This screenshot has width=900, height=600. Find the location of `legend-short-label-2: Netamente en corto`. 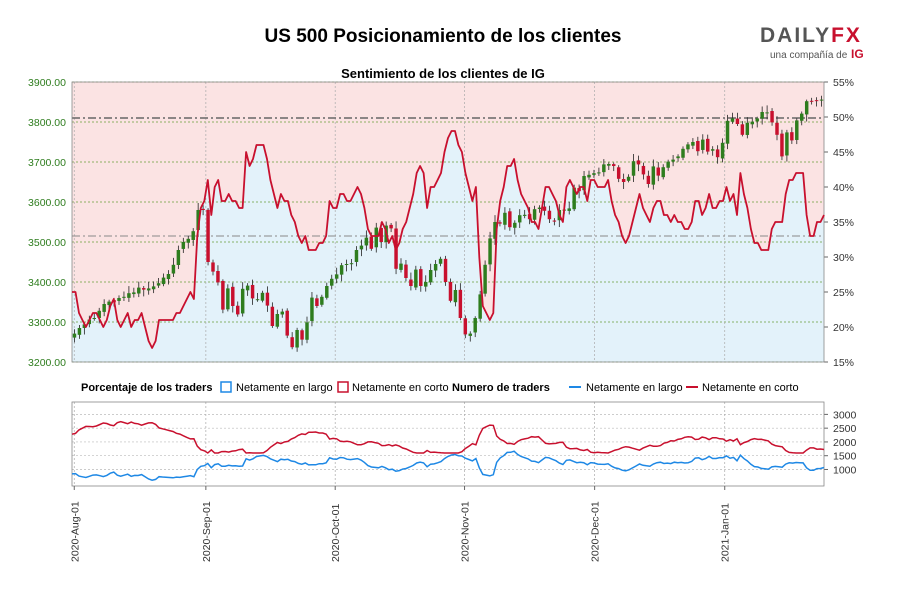

legend-short-label-2: Netamente en corto is located at coordinates (750, 388).